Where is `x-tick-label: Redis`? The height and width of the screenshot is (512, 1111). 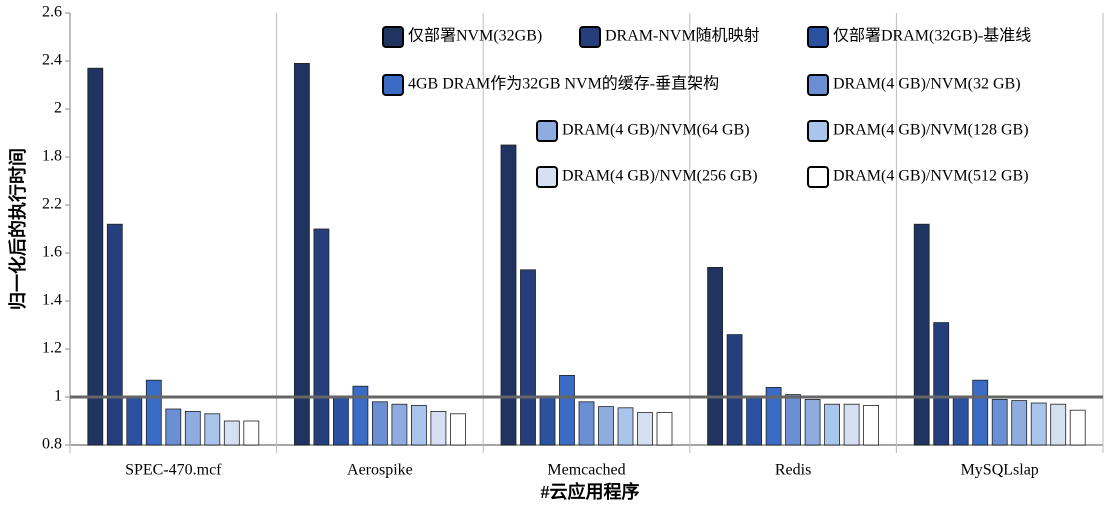 x-tick-label: Redis is located at coordinates (793, 470).